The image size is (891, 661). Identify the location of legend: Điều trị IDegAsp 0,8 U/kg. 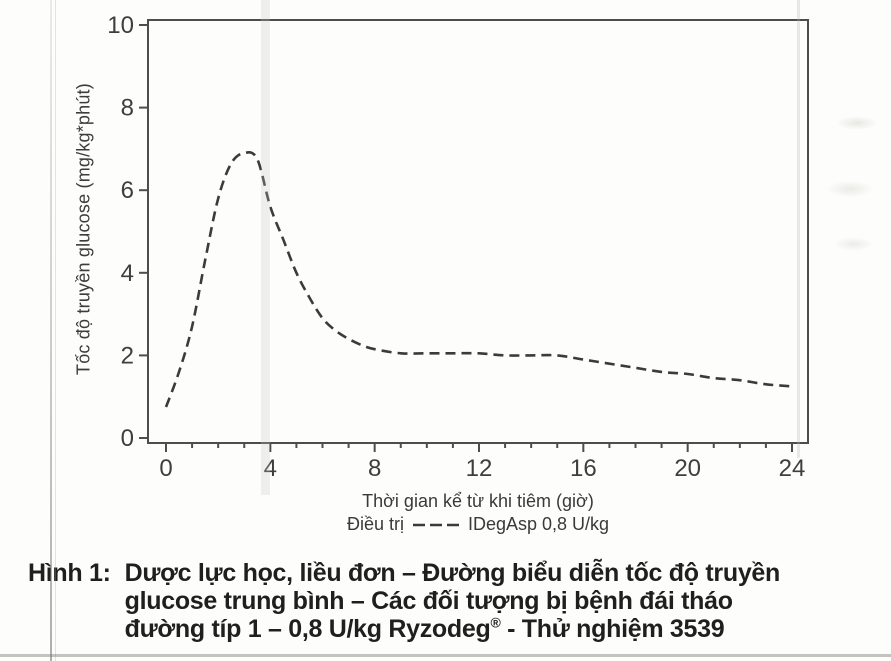
(478, 524).